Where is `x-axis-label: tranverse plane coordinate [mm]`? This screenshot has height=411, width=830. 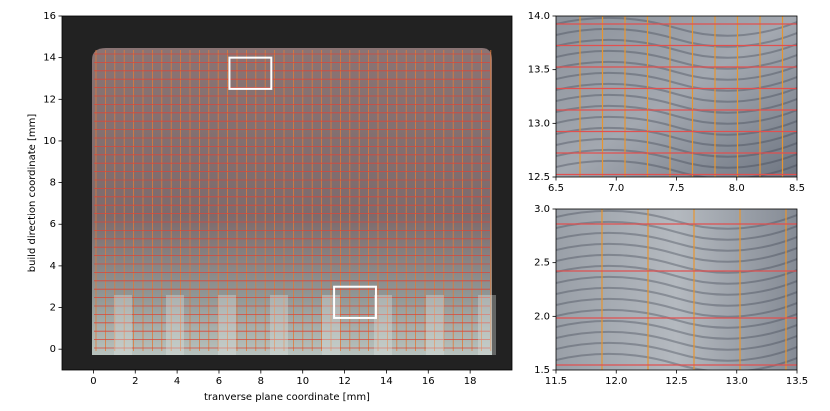
x-axis-label: tranverse plane coordinate [mm] is located at coordinates (287, 397).